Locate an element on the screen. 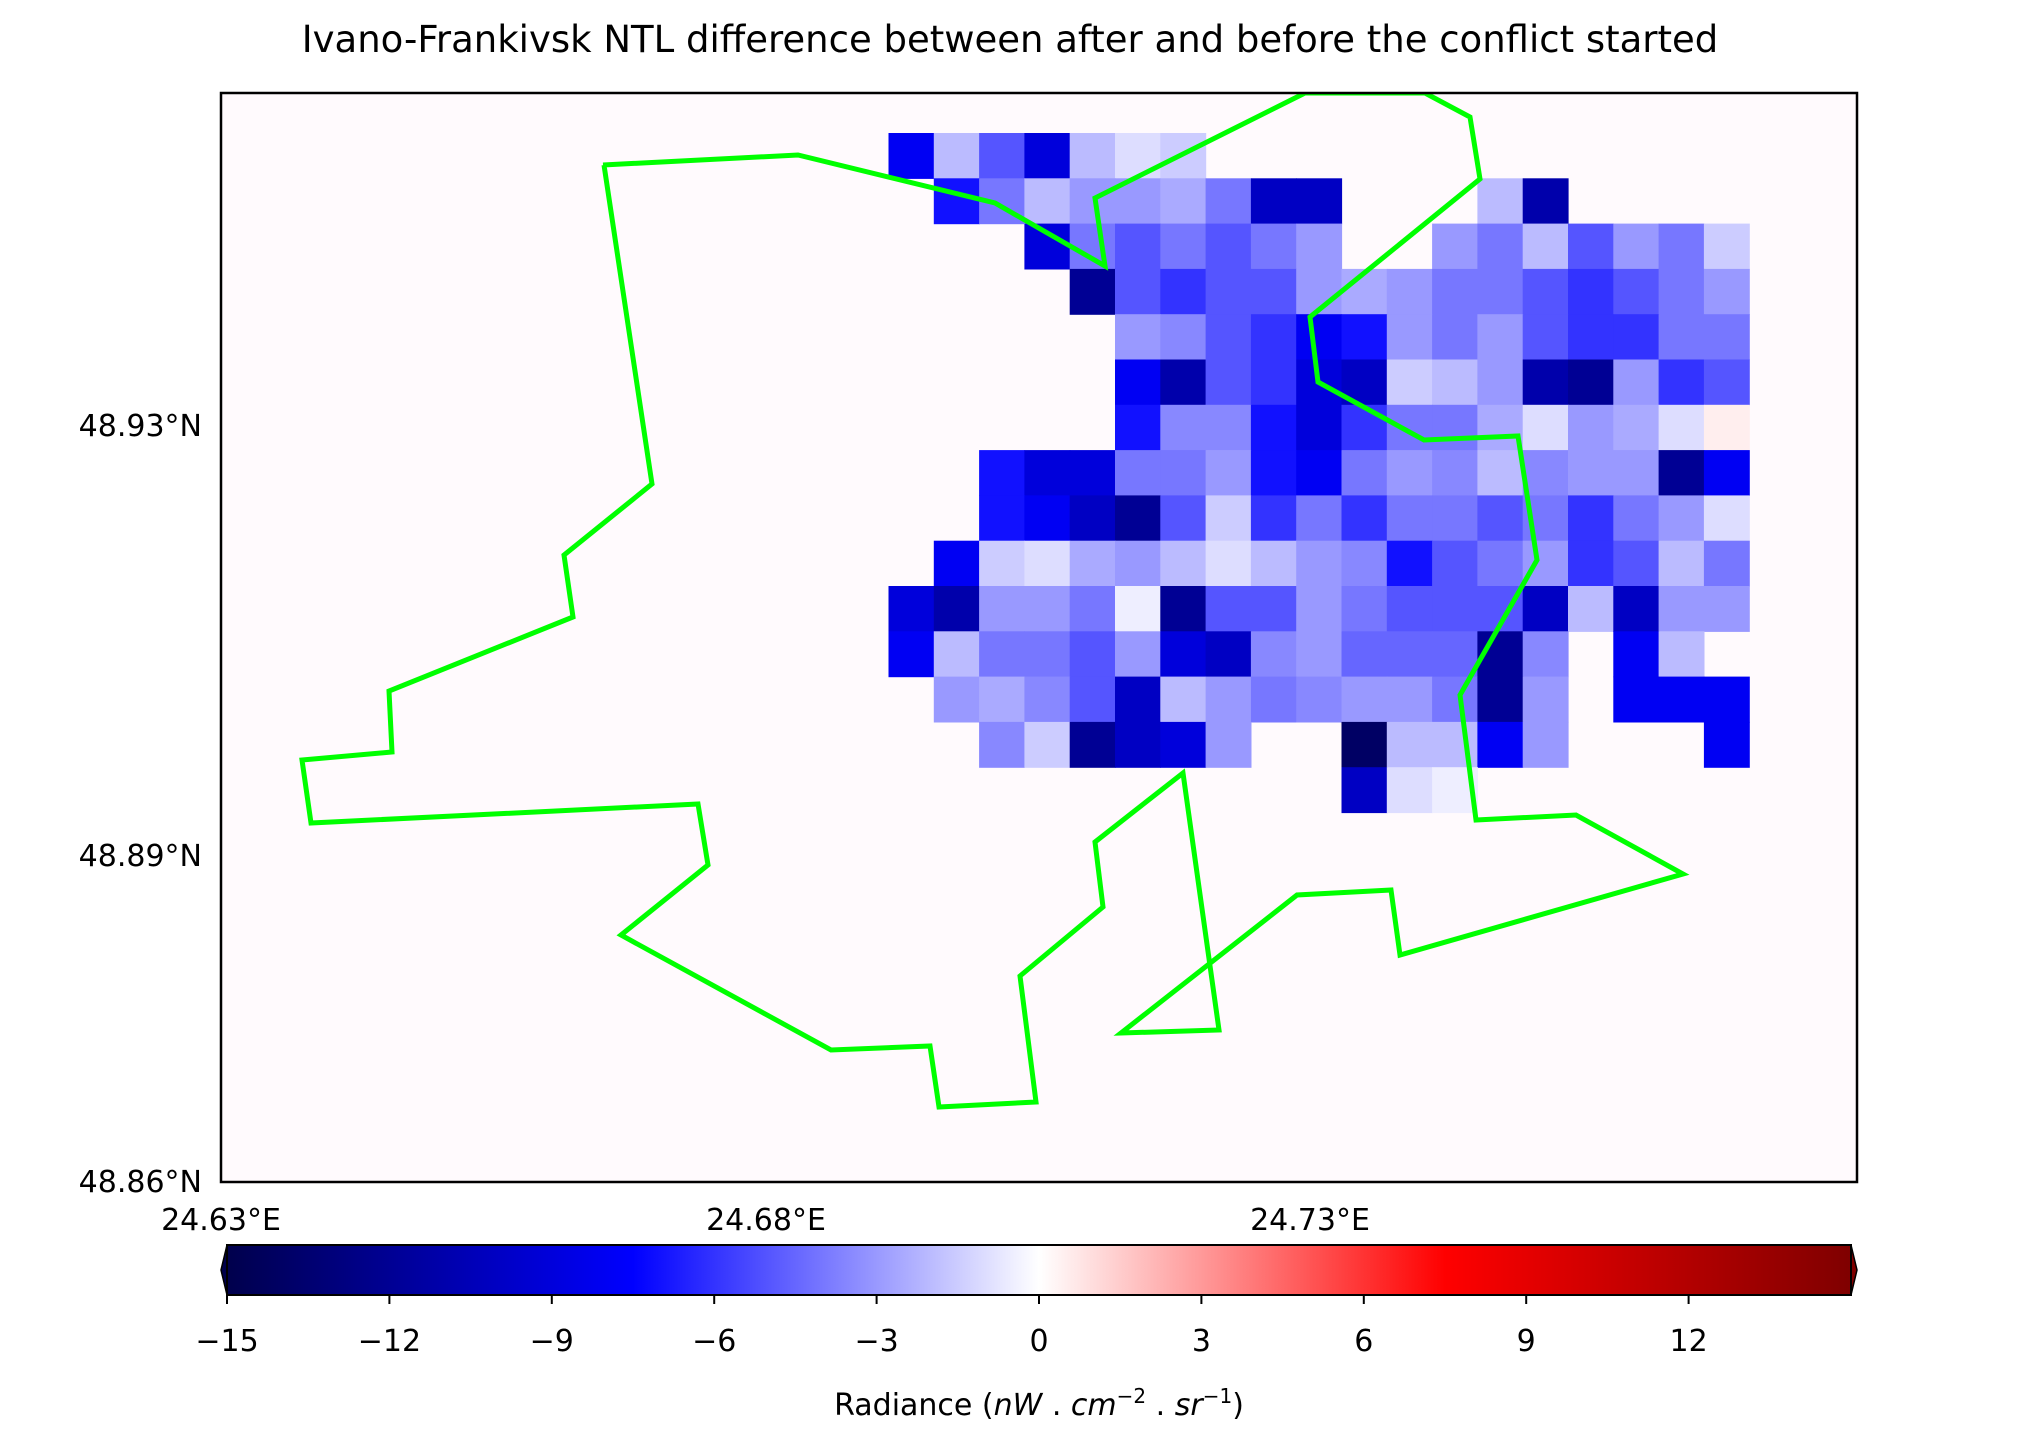 The width and height of the screenshot is (2019, 1454). y-tick-label: 48.93°N is located at coordinates (140, 426).